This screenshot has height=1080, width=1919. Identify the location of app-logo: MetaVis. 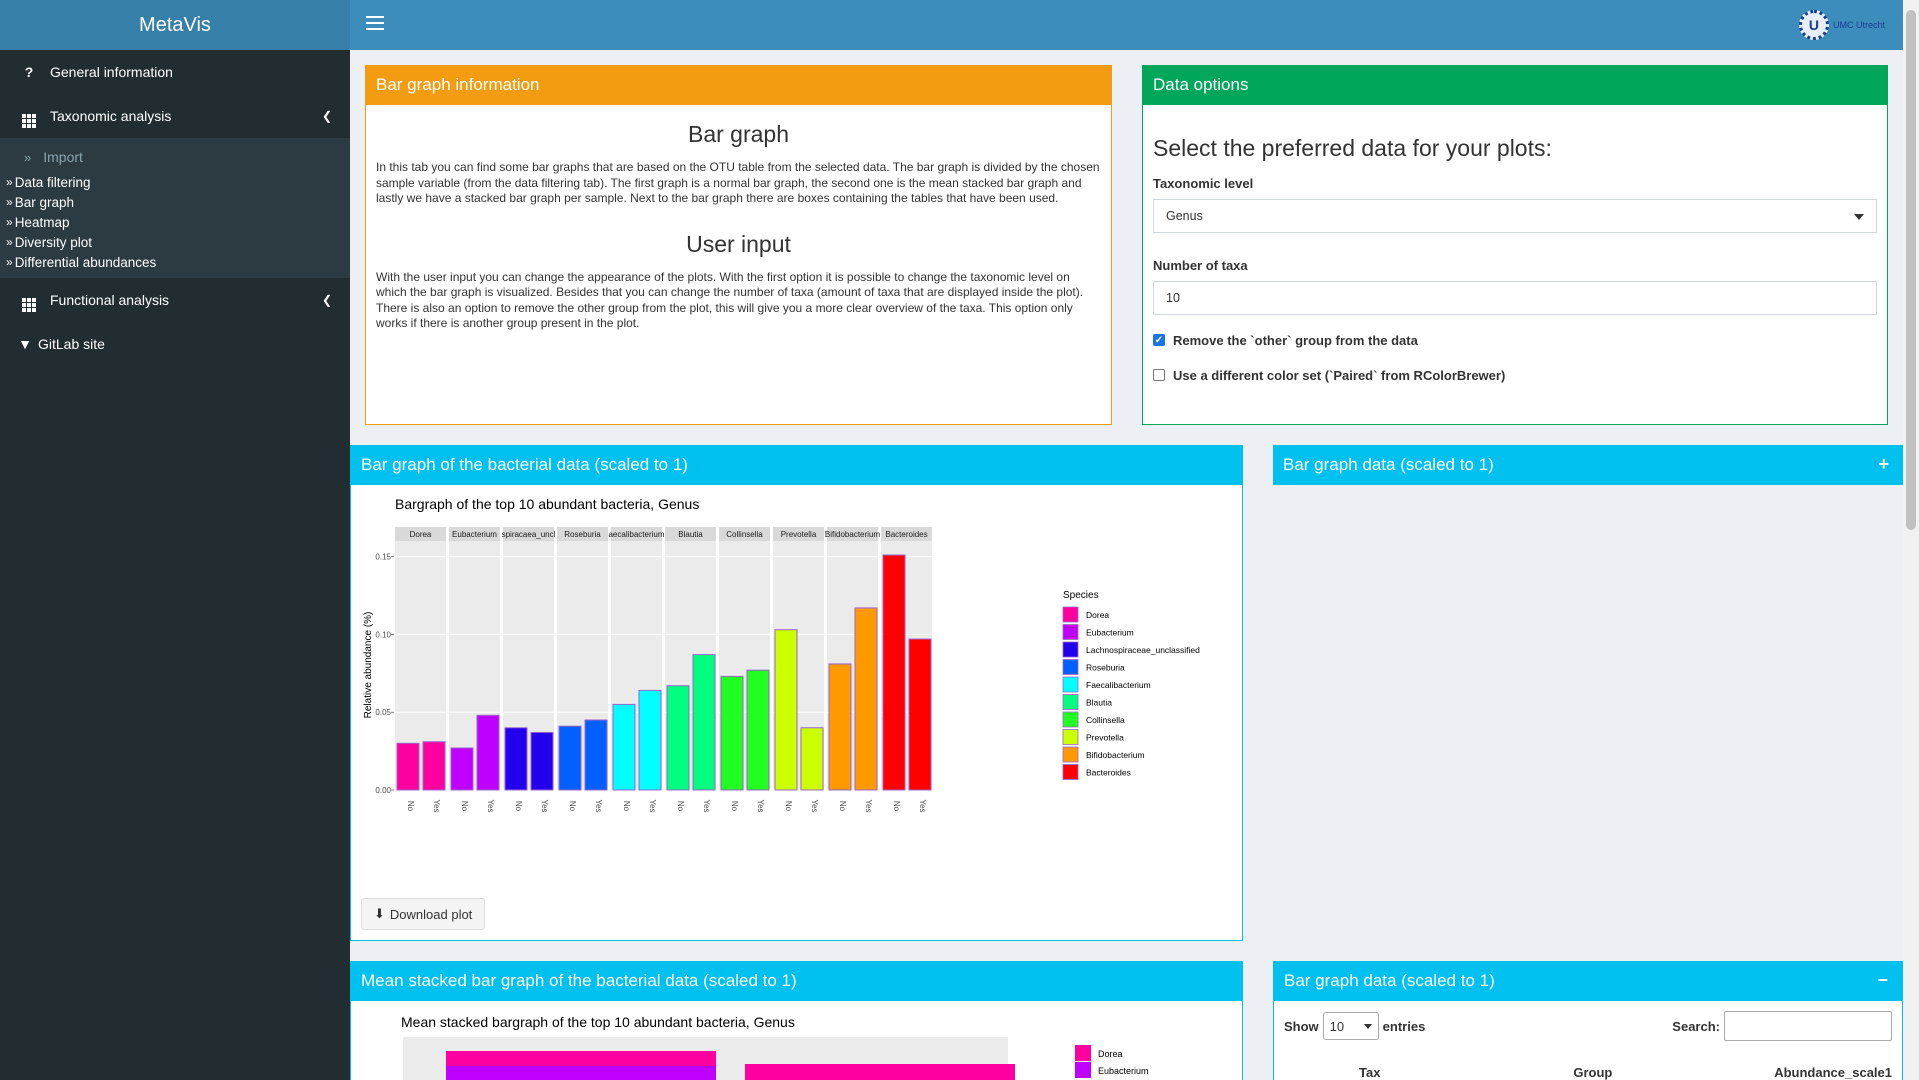
(175, 25).